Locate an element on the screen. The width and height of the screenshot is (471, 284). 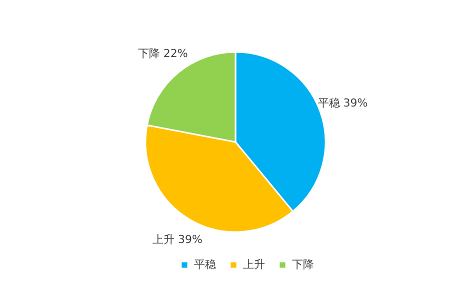
category-label: 平稳 39% is located at coordinates (343, 103).